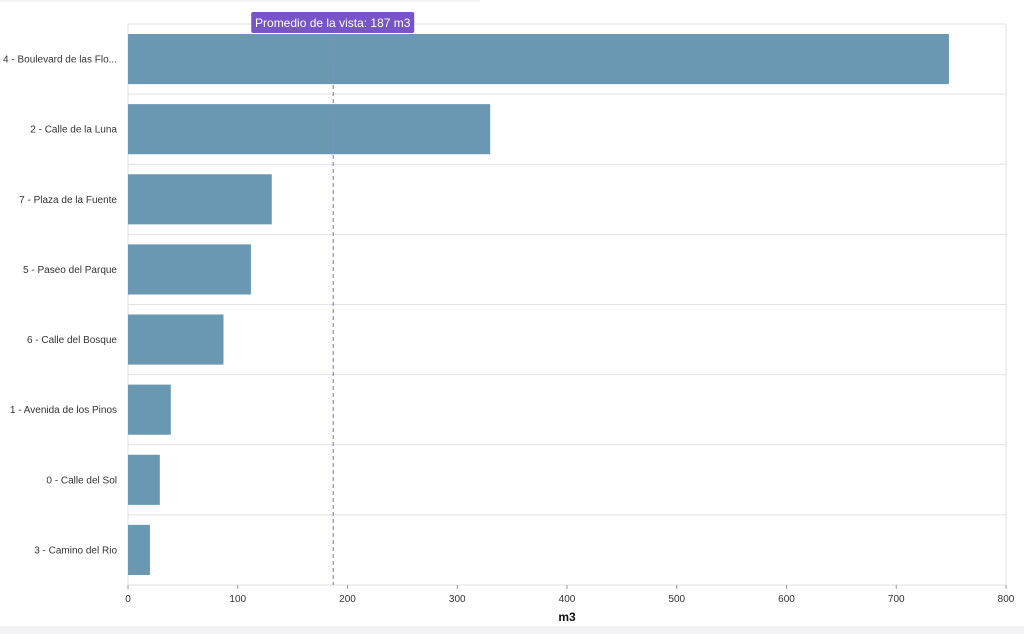 The image size is (1024, 634). Describe the element at coordinates (676, 599) in the screenshot. I see `x-tick-label: 500` at that location.